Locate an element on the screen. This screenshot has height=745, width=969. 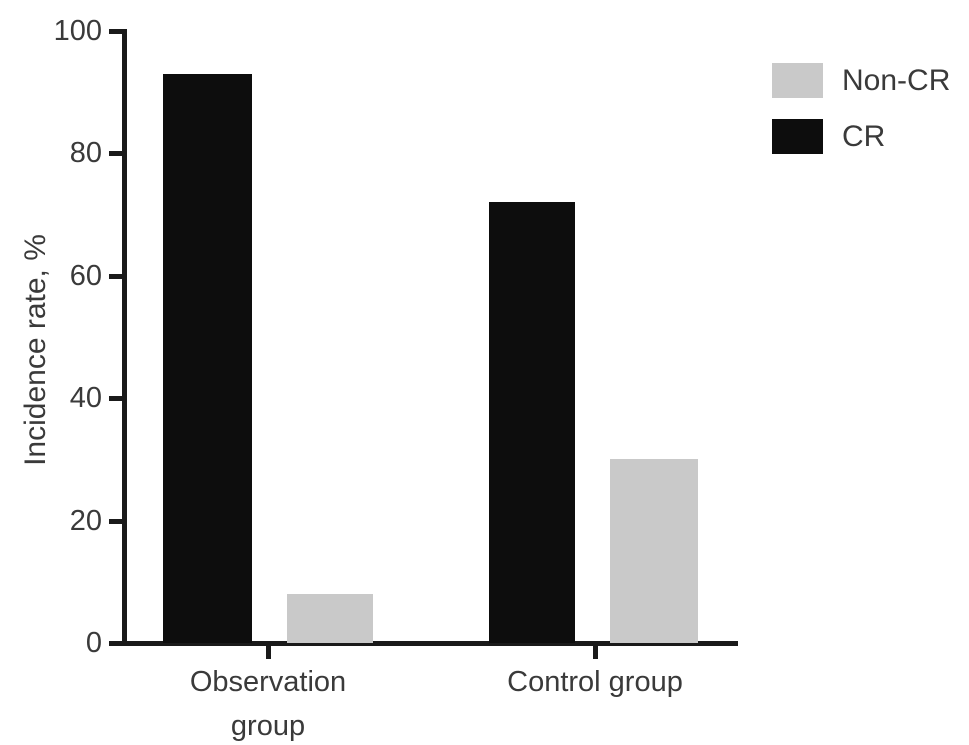
y-axis-line is located at coordinates (124, 337).